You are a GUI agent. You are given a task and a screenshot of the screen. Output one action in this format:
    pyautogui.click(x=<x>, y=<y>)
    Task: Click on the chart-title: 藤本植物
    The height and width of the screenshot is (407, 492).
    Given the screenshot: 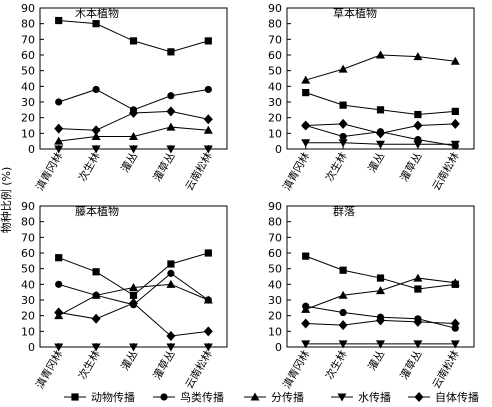 What is the action you would take?
    pyautogui.click(x=97, y=211)
    